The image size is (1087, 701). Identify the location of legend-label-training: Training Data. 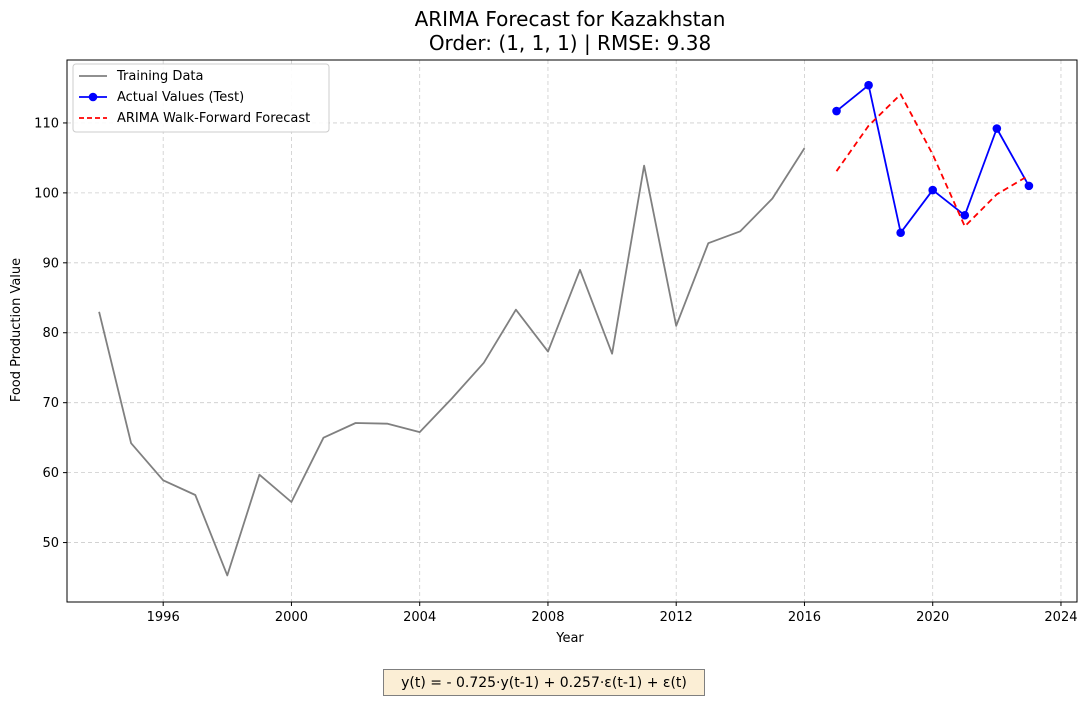
(159, 76).